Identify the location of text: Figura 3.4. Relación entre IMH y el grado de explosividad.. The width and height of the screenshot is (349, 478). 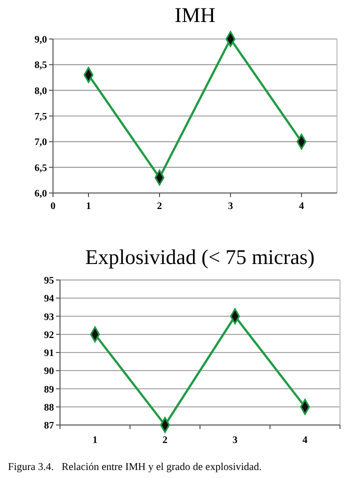
(135, 467).